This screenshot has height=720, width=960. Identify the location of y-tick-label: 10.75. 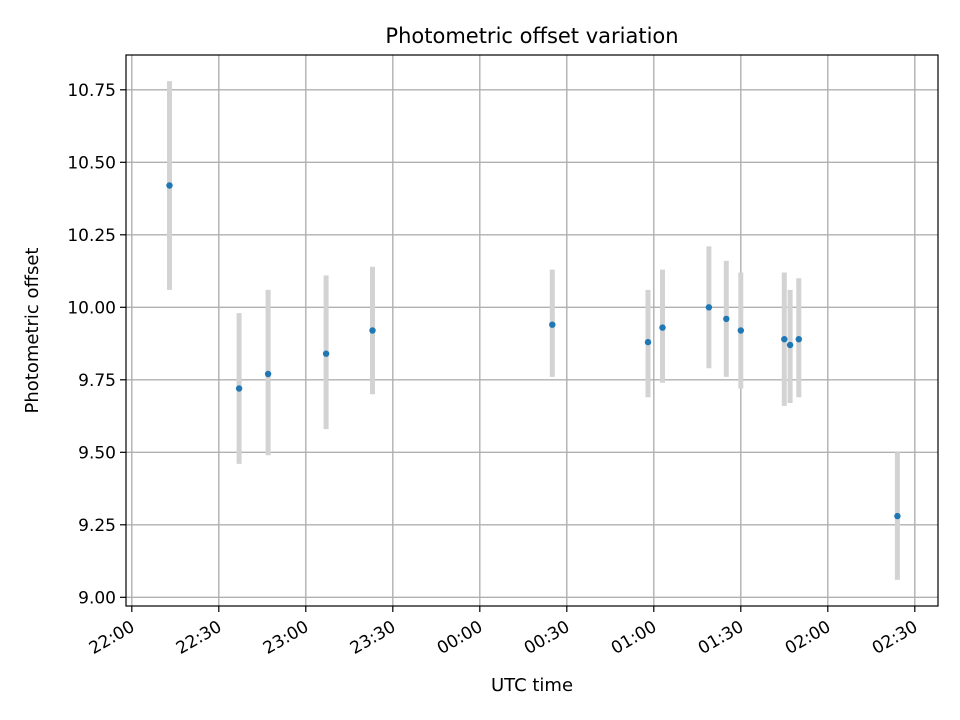
(91, 91).